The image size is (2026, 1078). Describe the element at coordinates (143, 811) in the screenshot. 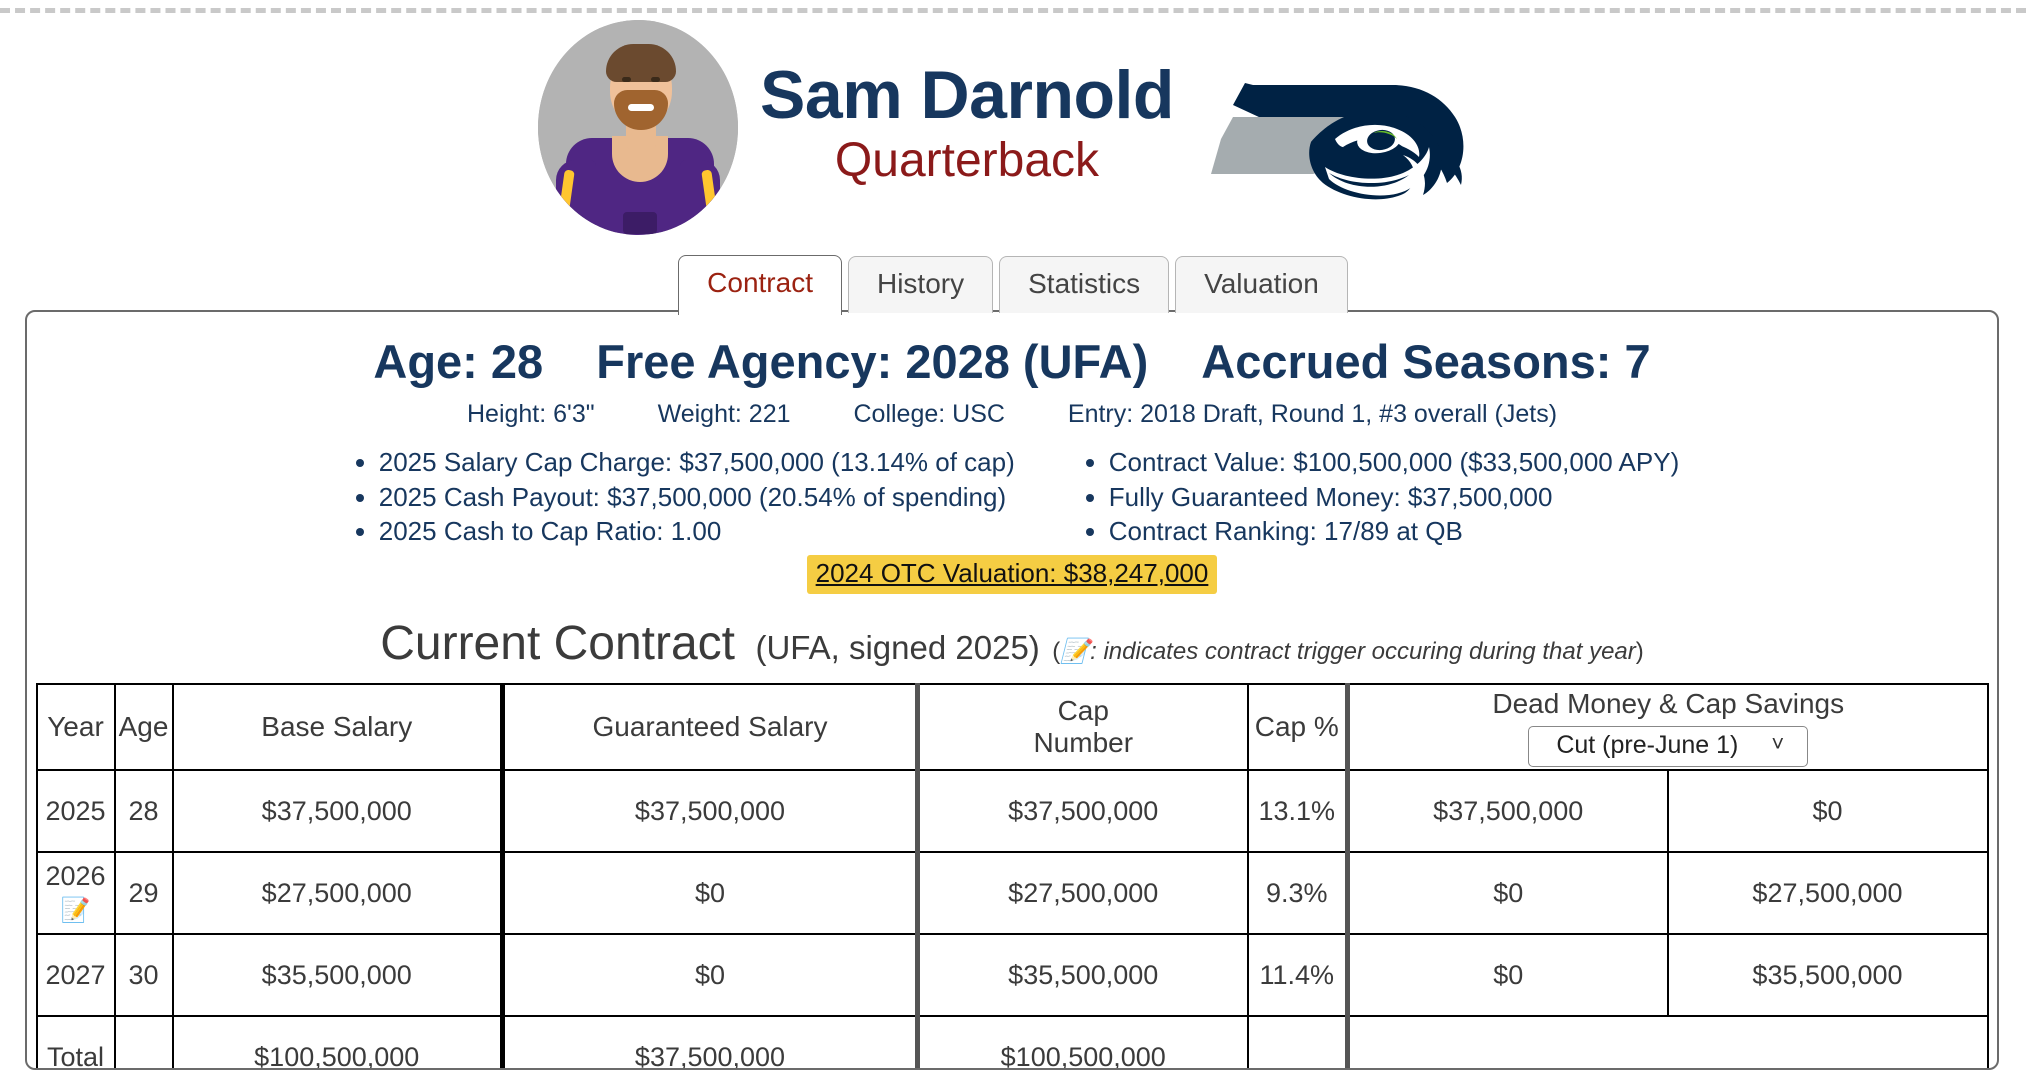

I see `cell-age: 28` at that location.